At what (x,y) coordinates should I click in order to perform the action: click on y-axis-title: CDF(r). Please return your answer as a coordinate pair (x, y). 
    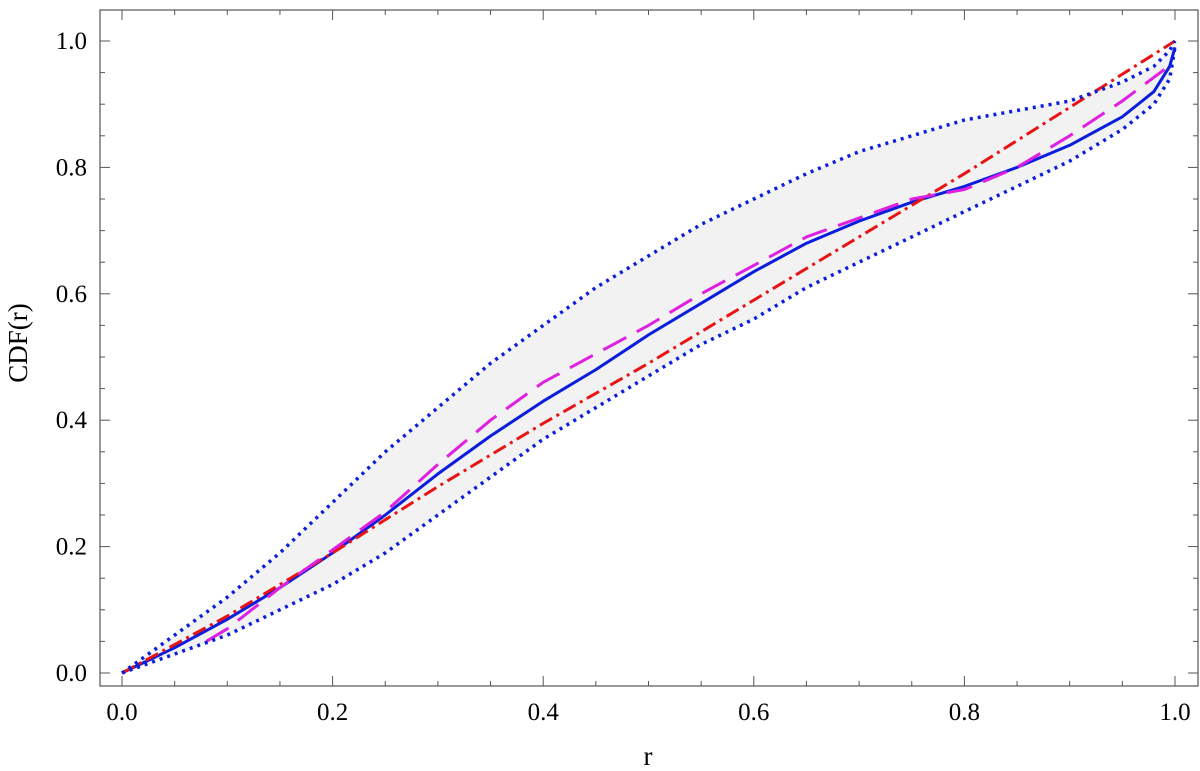
    Looking at the image, I should click on (18, 343).